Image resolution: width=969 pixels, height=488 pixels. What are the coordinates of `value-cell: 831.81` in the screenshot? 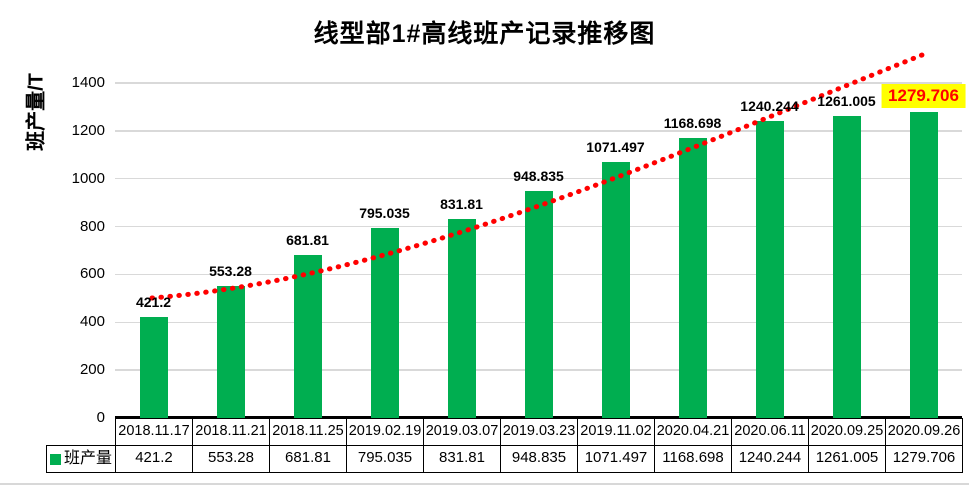 It's located at (462, 459).